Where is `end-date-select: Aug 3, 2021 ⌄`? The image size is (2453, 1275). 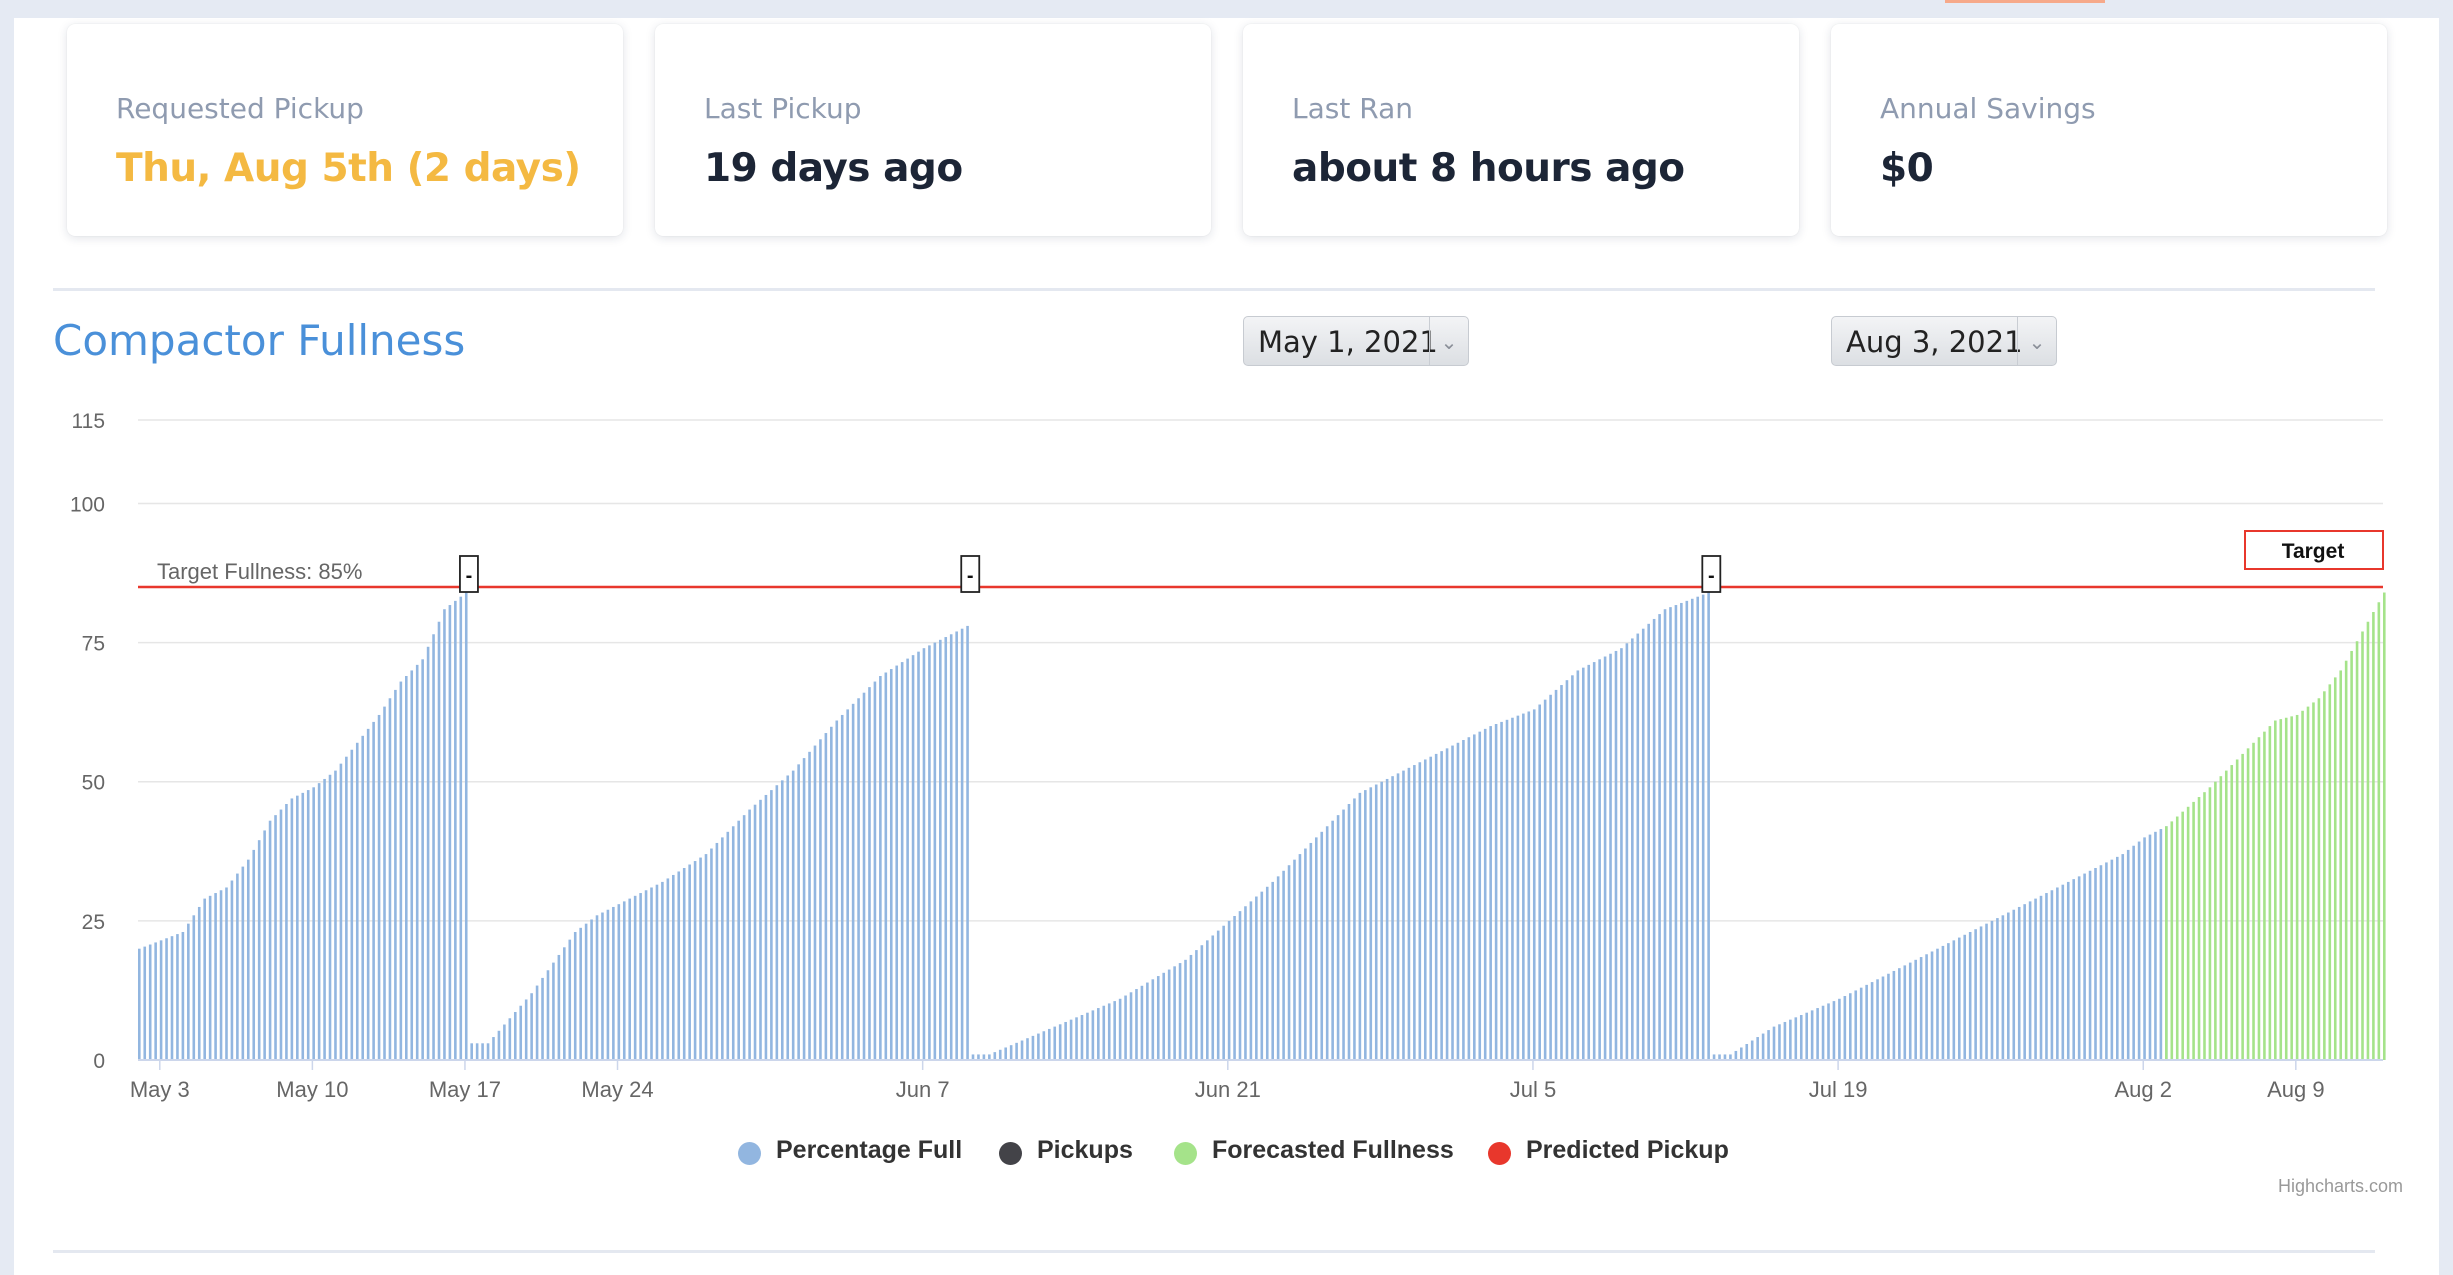 end-date-select: Aug 3, 2021 ⌄ is located at coordinates (1944, 341).